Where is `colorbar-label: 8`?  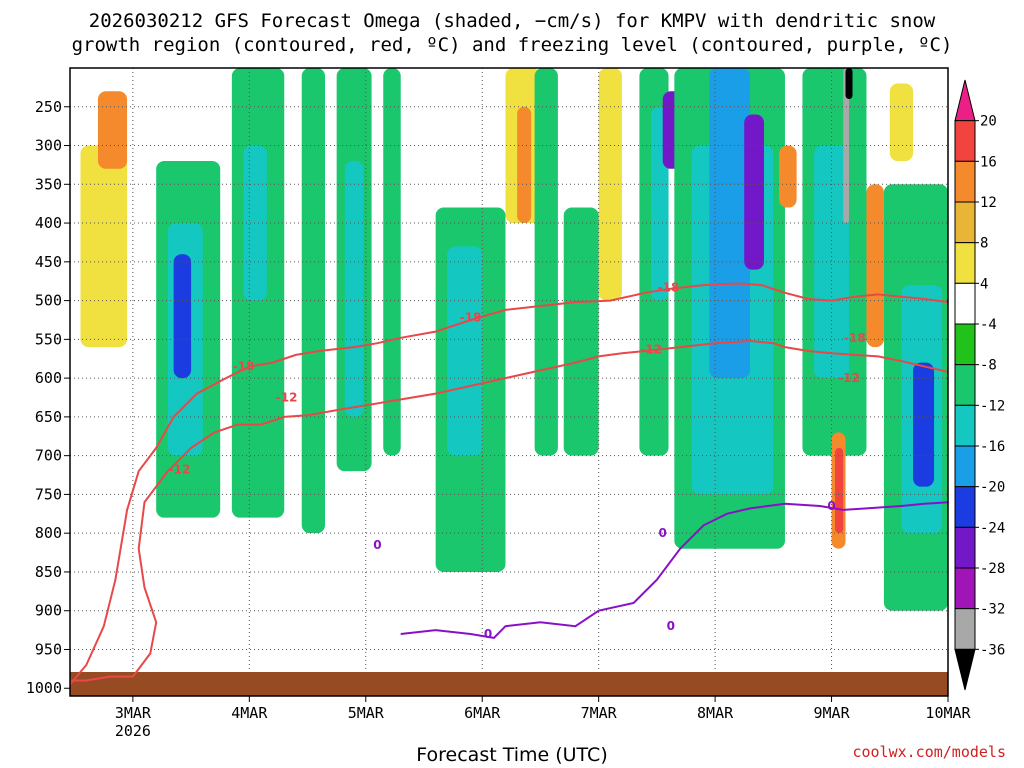
colorbar-label: 8 is located at coordinates (984, 244).